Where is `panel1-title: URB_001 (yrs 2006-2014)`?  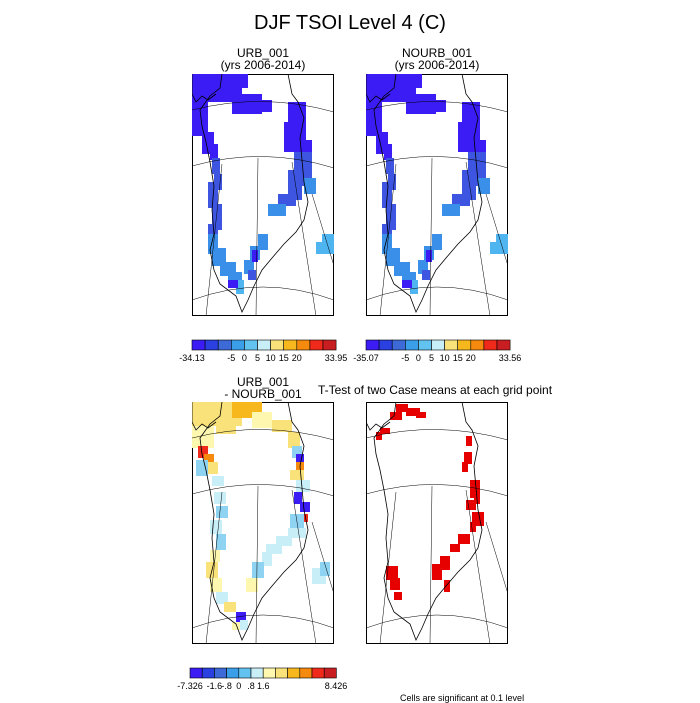
panel1-title: URB_001 (yrs 2006-2014) is located at coordinates (263, 59).